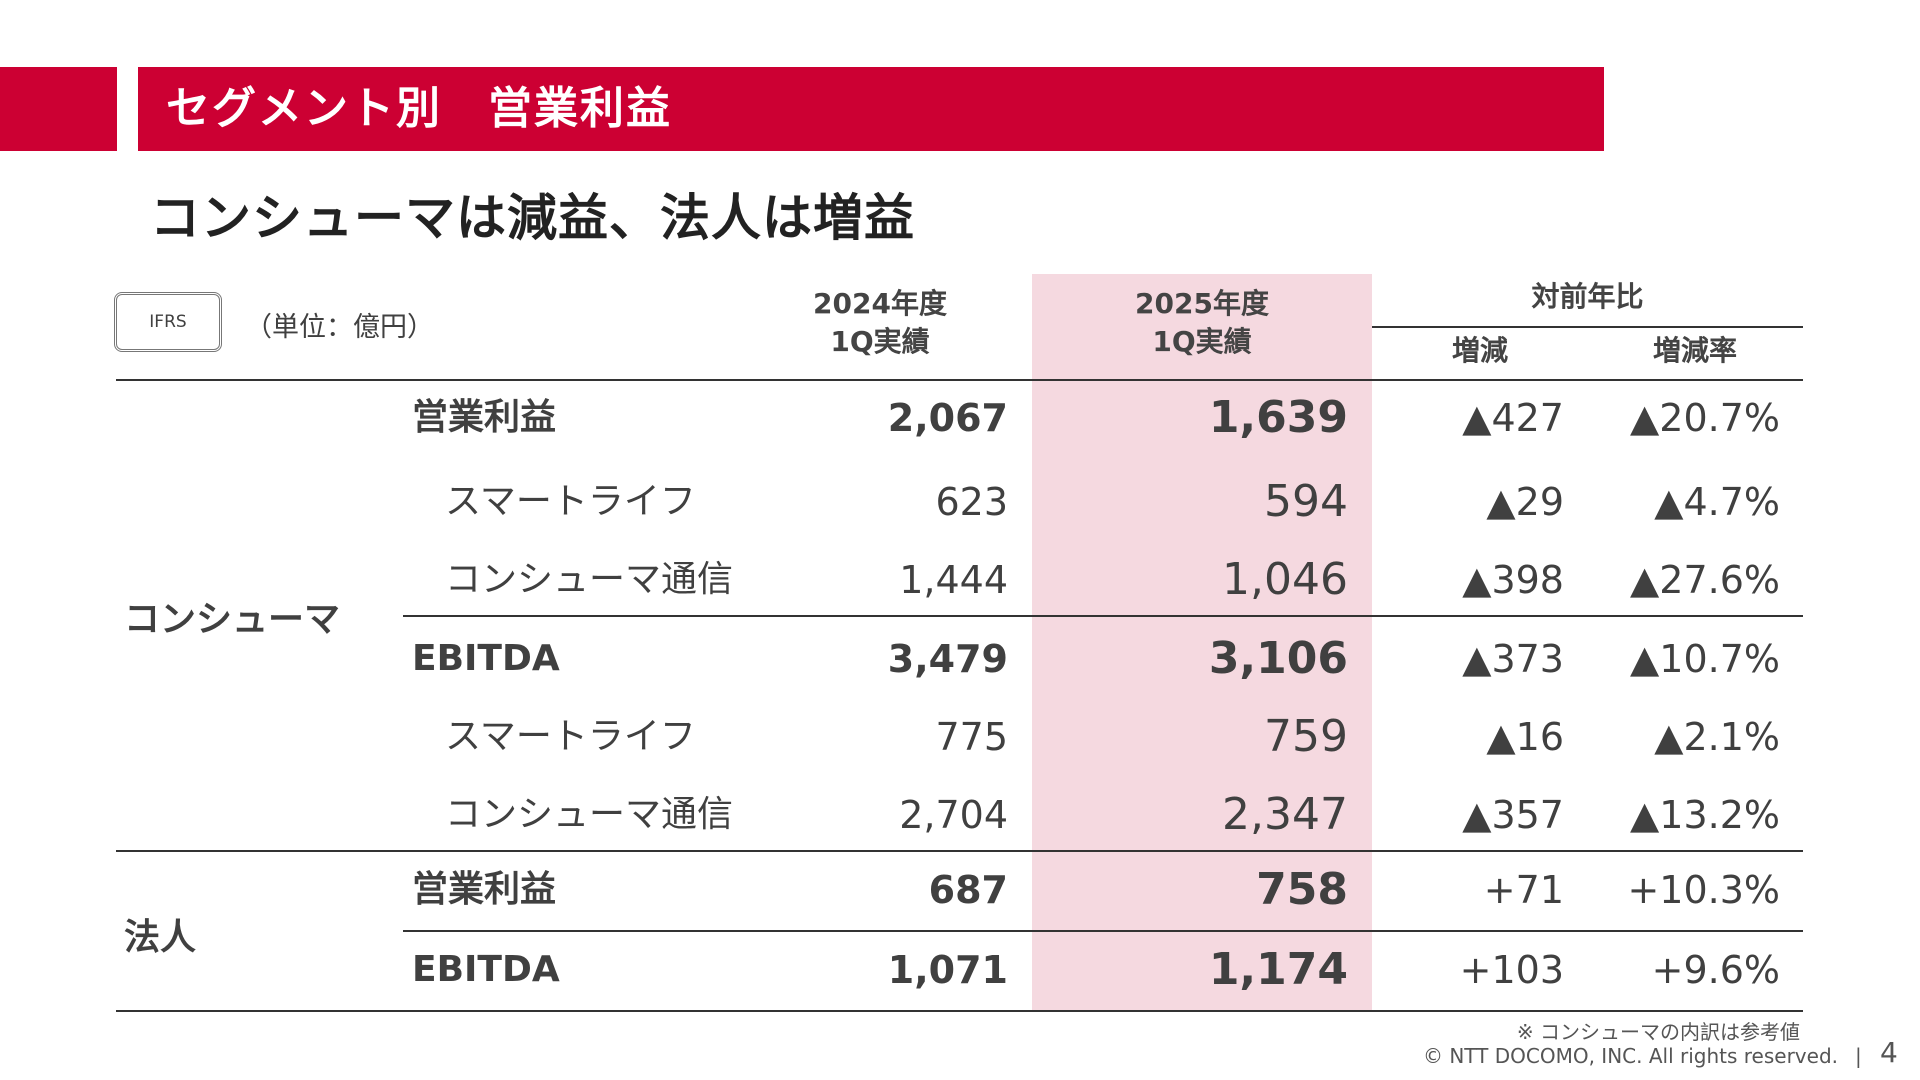 The height and width of the screenshot is (1080, 1920). Describe the element at coordinates (160, 937) in the screenshot. I see `group-label-enterprise: 法人` at that location.